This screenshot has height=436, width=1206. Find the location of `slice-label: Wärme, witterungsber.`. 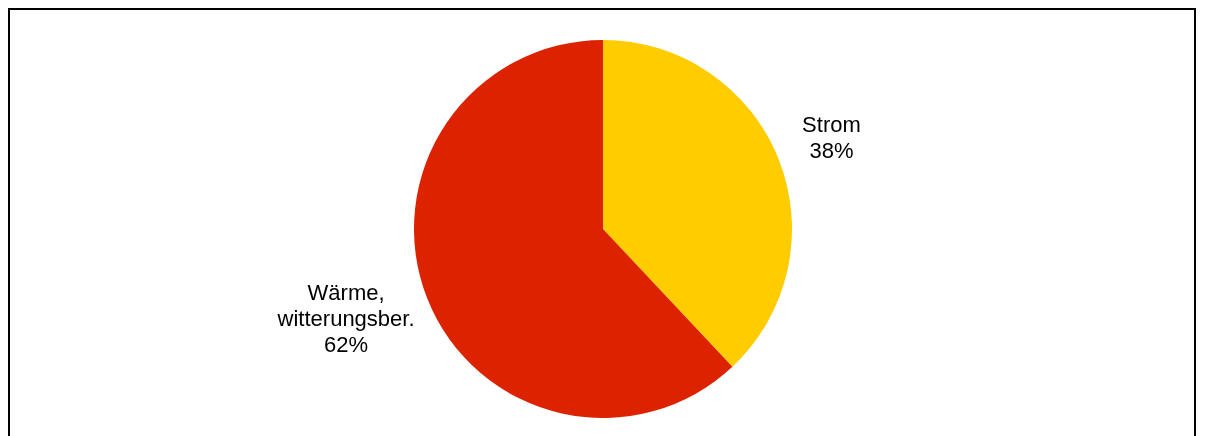

slice-label: Wärme, witterungsber. is located at coordinates (345, 305).